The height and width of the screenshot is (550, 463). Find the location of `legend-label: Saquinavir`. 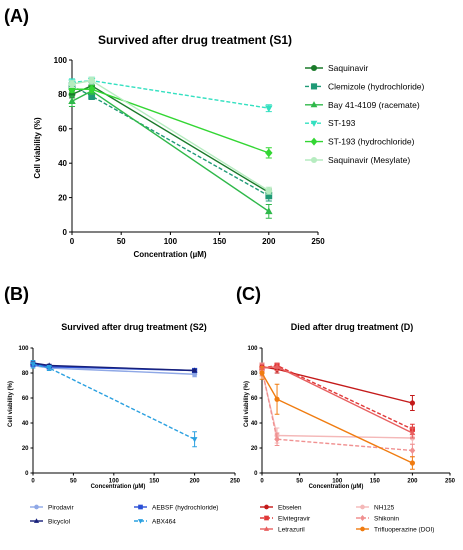

legend-label: Saquinavir is located at coordinates (348, 68).